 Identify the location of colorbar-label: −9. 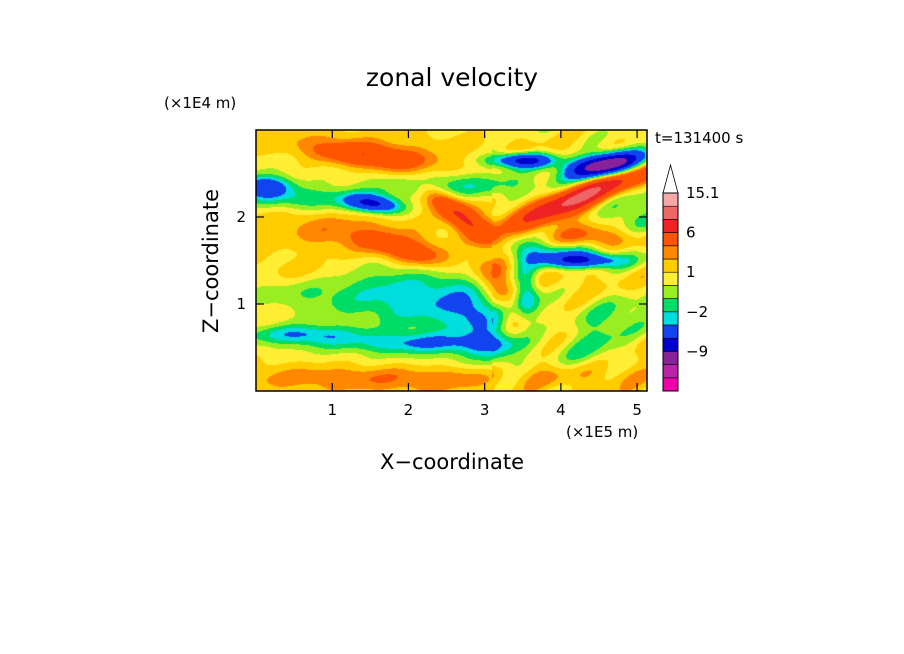
(697, 351).